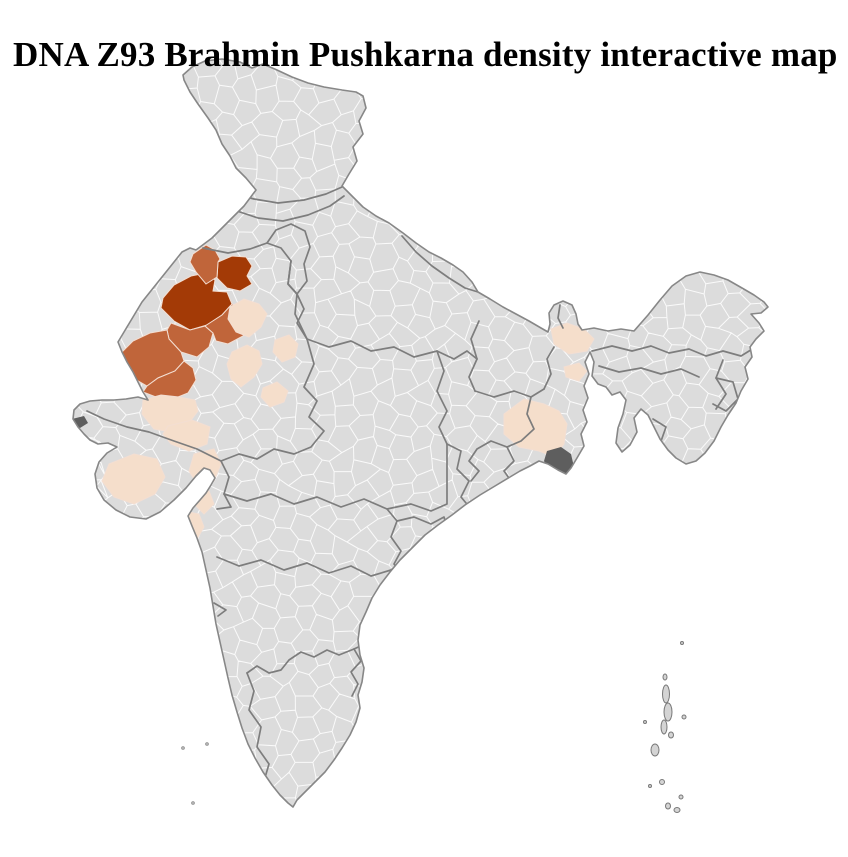 The image size is (848, 857). Describe the element at coordinates (195, 773) in the screenshot. I see `lakshadweep-islands` at that location.